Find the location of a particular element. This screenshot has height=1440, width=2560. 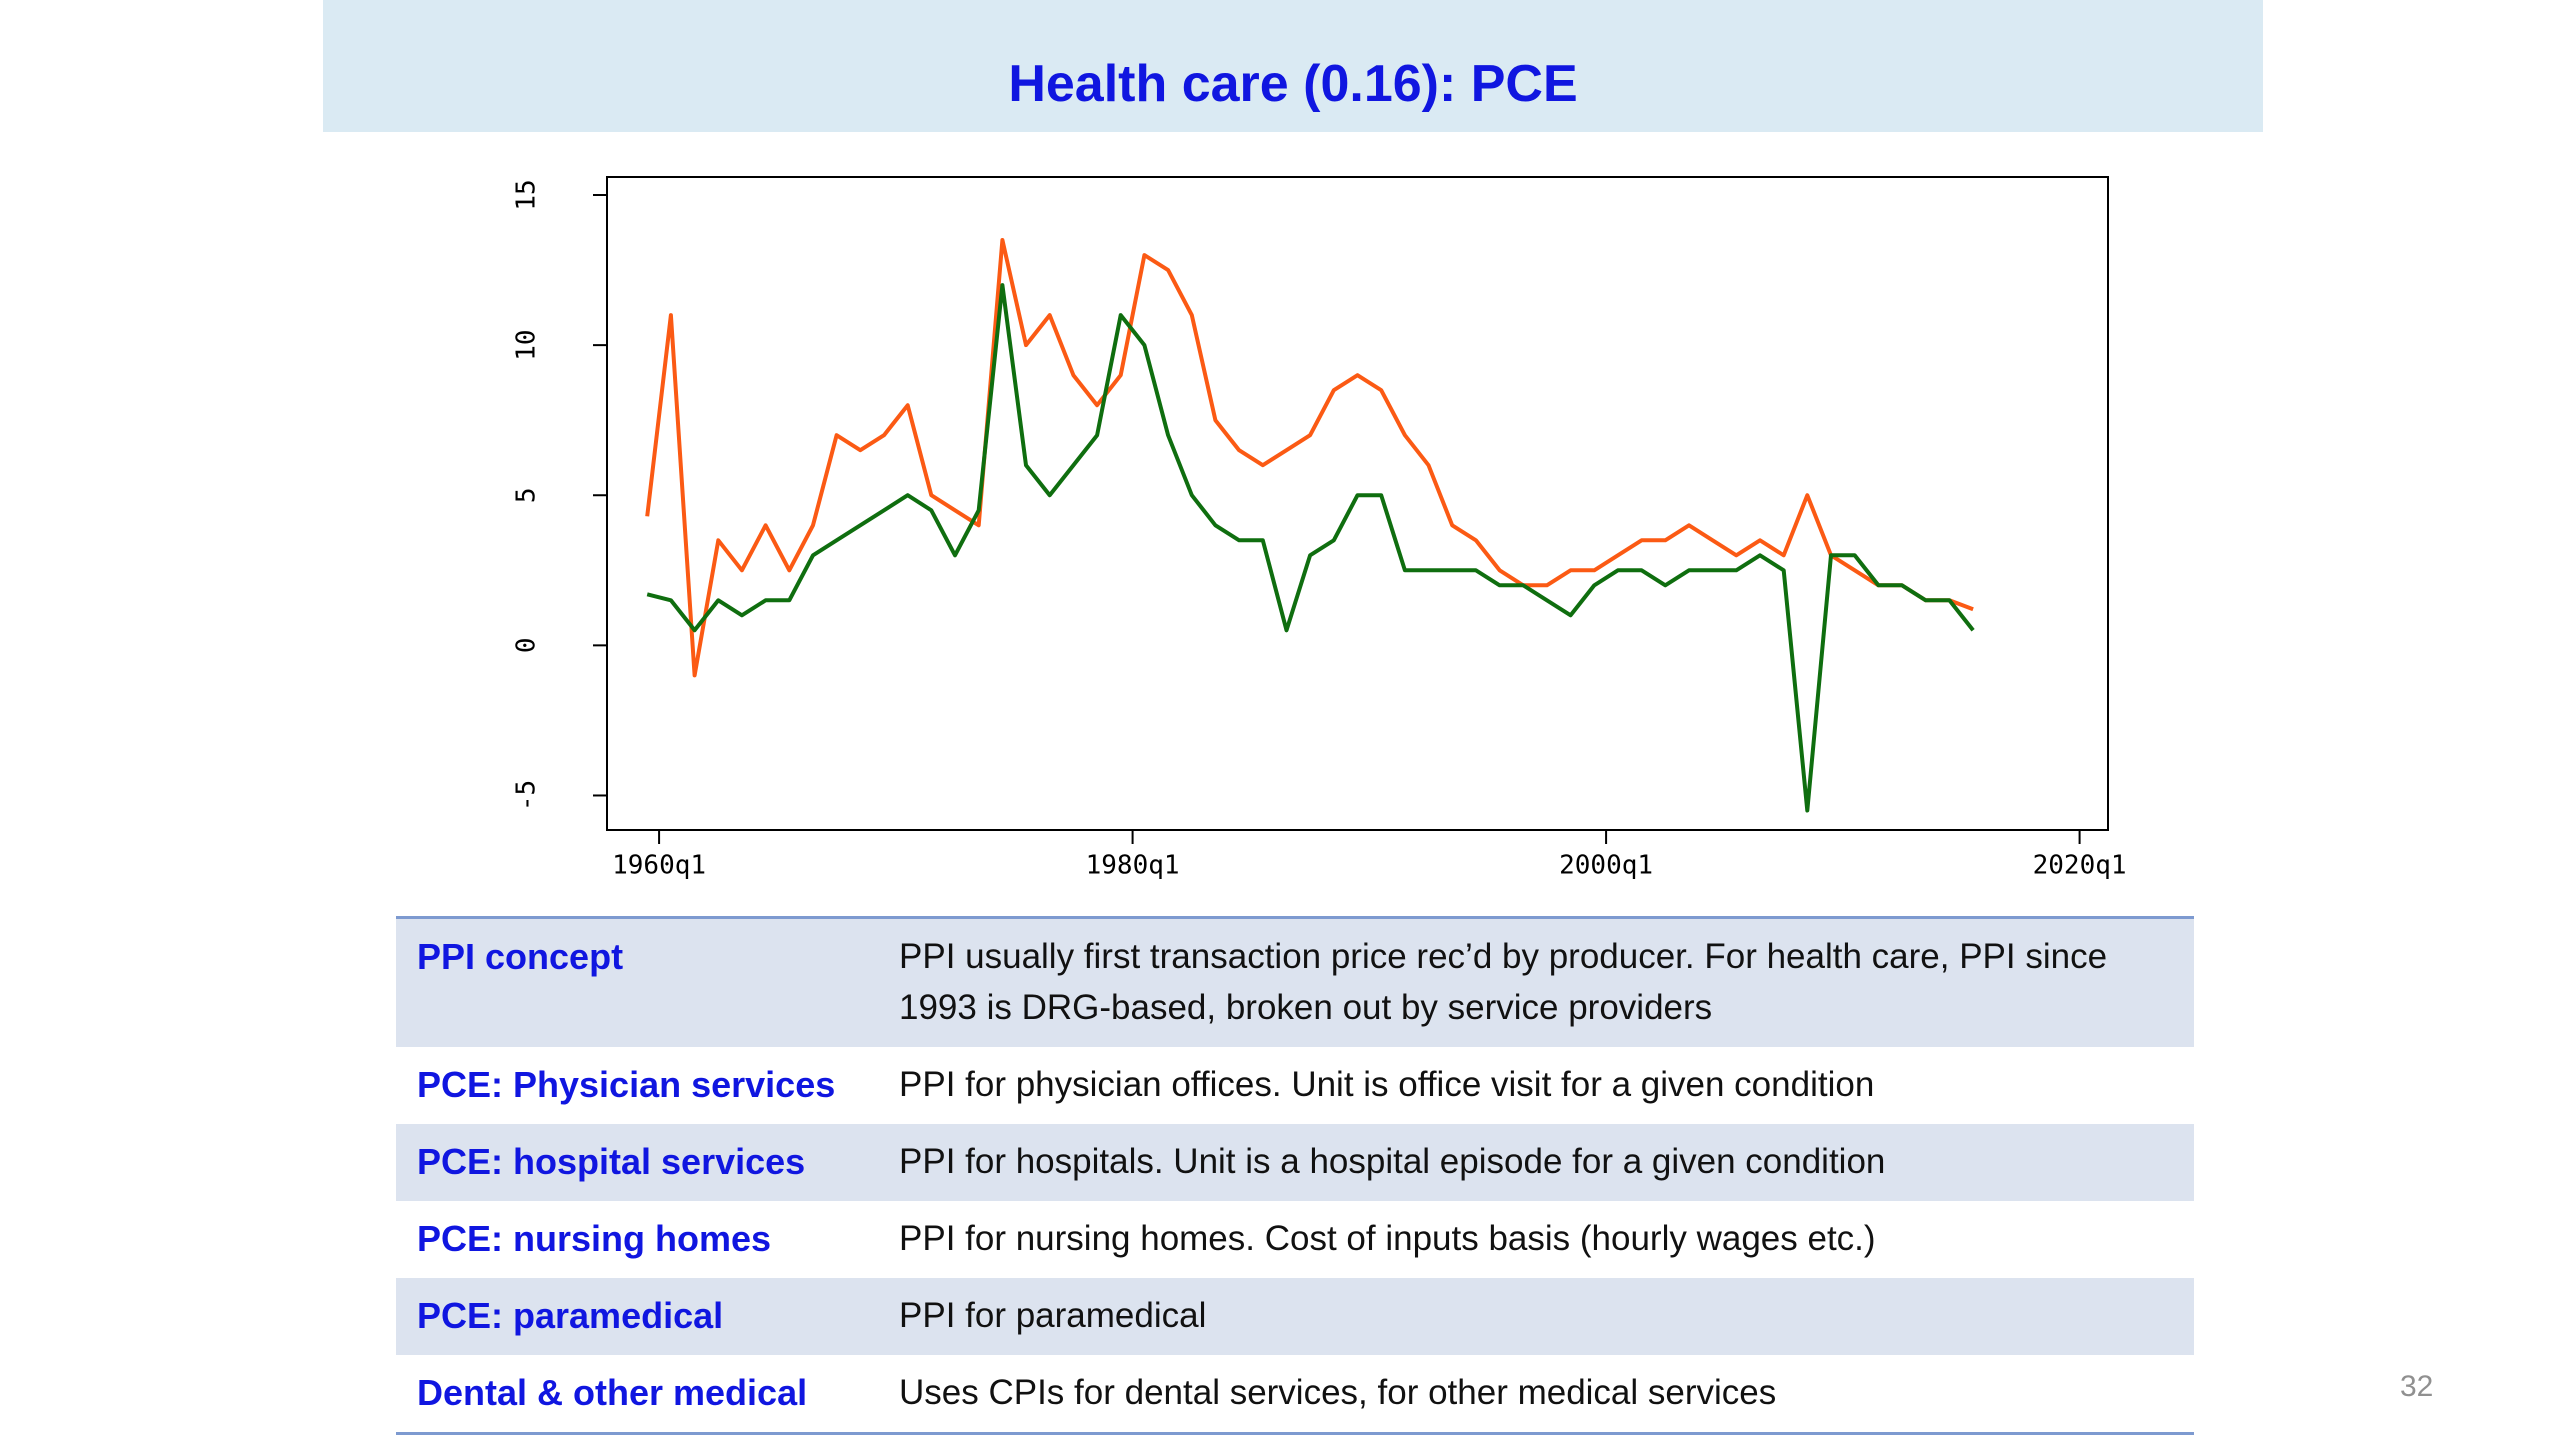

title-band is located at coordinates (1293, 66).